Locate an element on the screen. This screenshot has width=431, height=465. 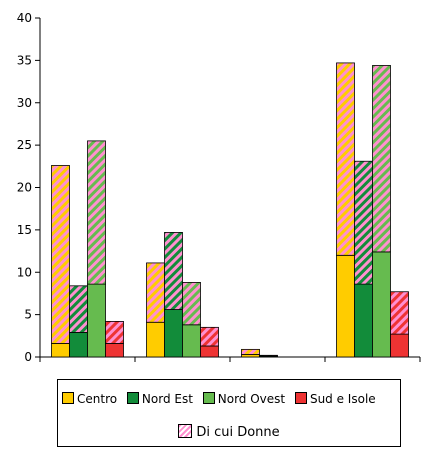
y-tick-label: 30 is located at coordinates (24, 103).